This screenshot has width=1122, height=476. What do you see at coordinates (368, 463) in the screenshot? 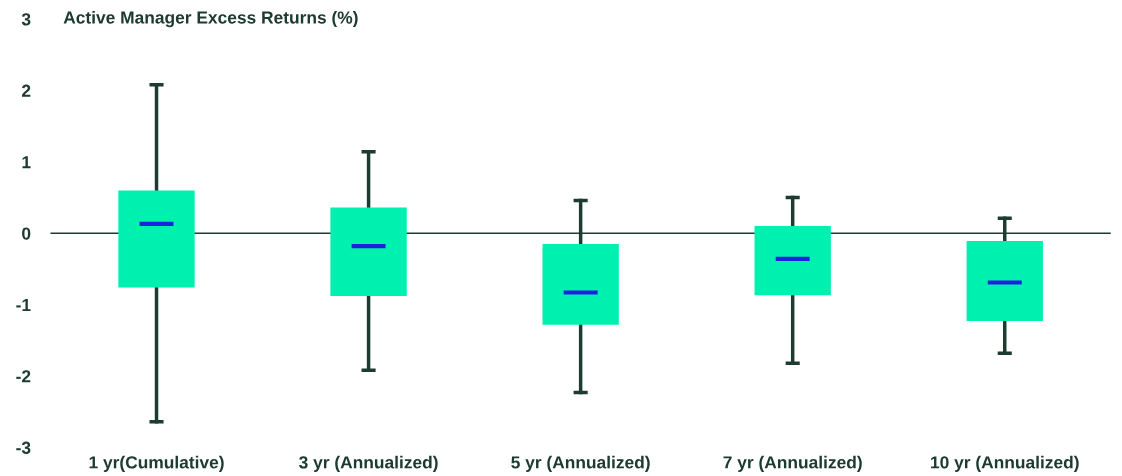
I see `x-tick-label: 3 yr (Annualized)` at bounding box center [368, 463].